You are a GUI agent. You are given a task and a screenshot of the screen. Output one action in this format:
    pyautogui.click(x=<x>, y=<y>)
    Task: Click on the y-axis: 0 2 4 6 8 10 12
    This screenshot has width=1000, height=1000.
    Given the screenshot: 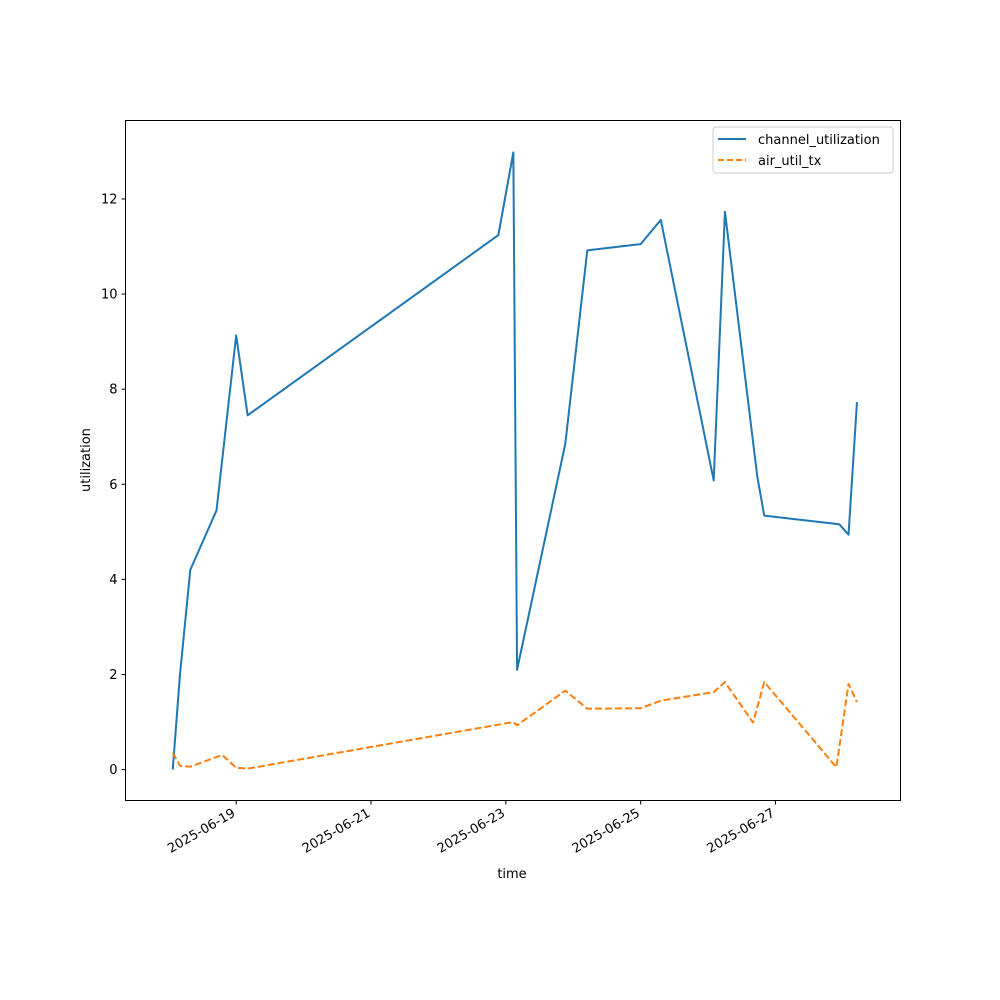 What is the action you would take?
    pyautogui.click(x=113, y=485)
    